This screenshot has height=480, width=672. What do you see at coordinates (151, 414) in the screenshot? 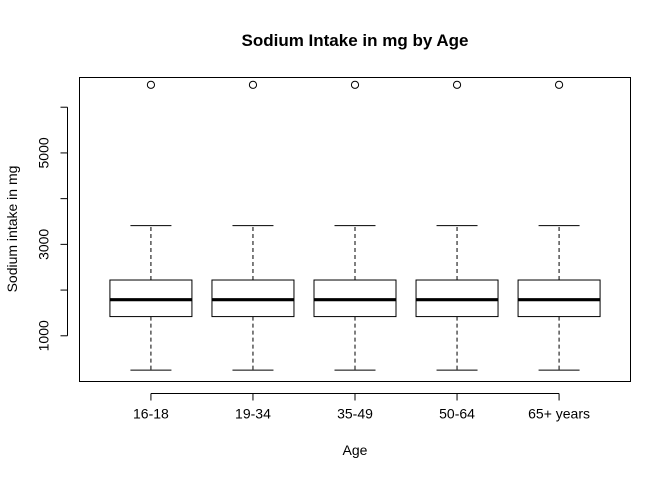
I see `x-tick-label: 16-18` at bounding box center [151, 414].